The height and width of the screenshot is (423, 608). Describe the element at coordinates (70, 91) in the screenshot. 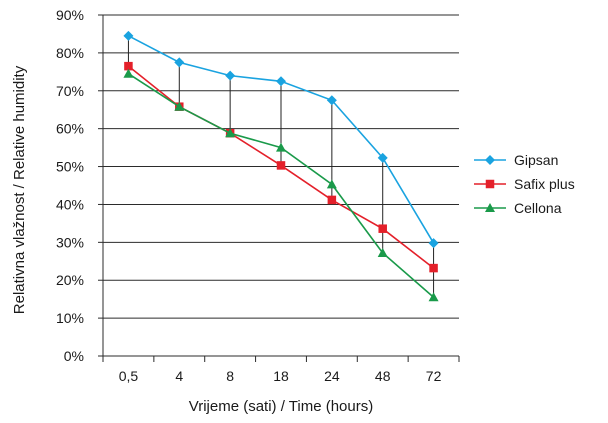

I see `y-tick-label: 70%` at that location.